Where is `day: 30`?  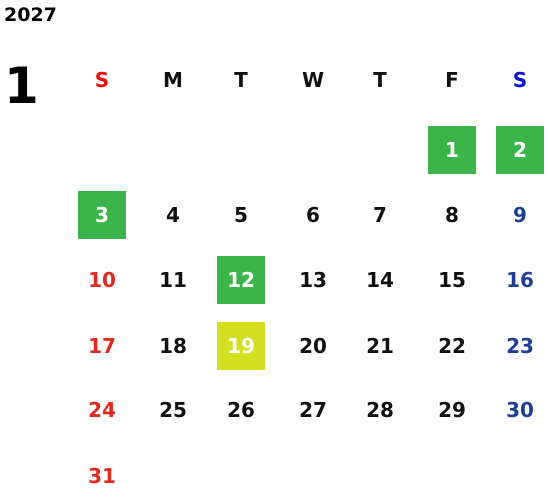
day: 30 is located at coordinates (520, 410).